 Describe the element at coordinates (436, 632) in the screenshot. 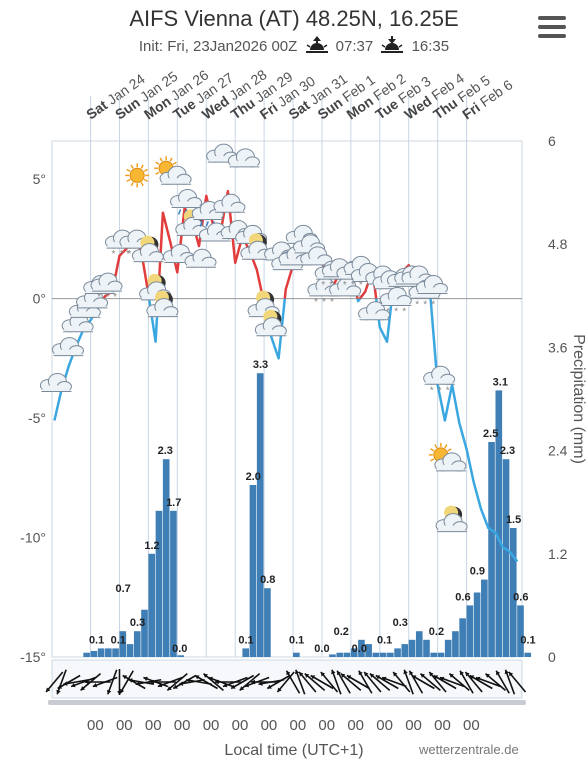

I see `precip-value-label: 0.2` at that location.